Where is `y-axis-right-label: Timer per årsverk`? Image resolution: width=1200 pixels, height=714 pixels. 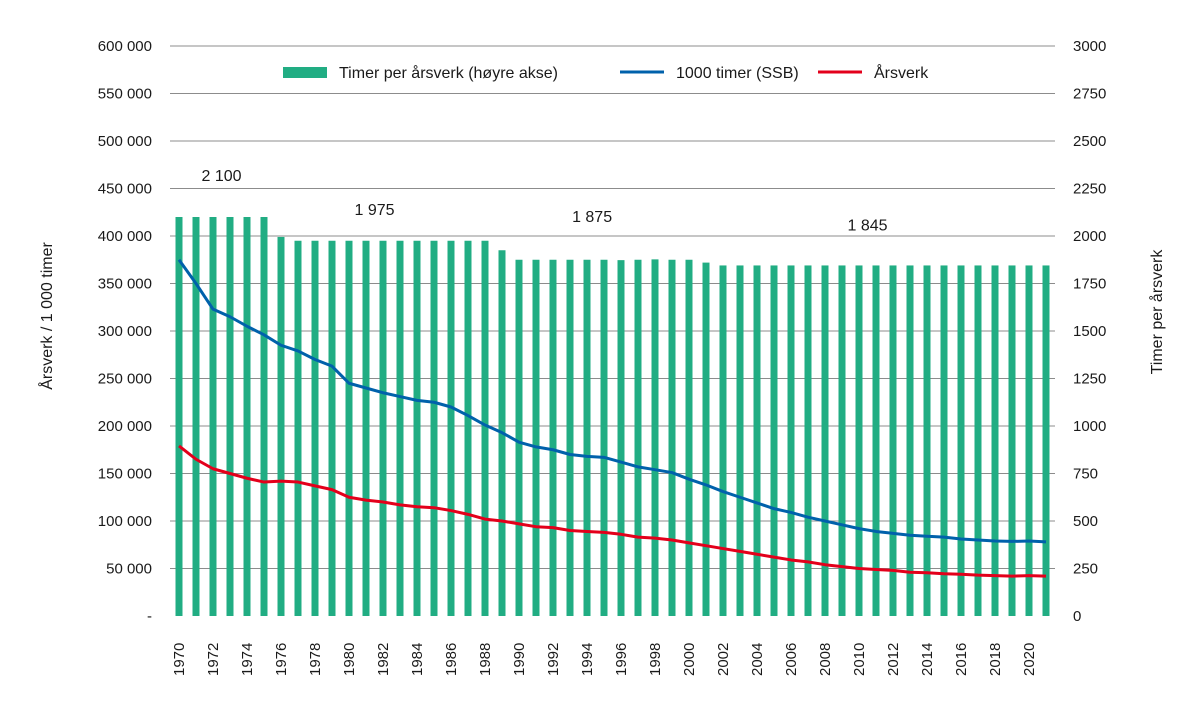 y-axis-right-label: Timer per årsverk is located at coordinates (1157, 312).